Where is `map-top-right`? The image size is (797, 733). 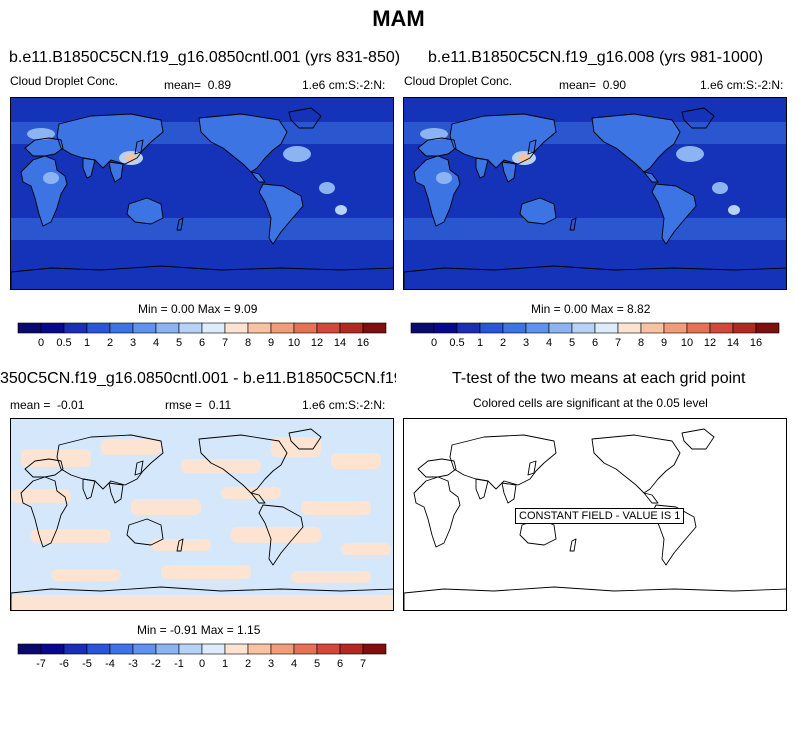
map-top-right is located at coordinates (595, 193).